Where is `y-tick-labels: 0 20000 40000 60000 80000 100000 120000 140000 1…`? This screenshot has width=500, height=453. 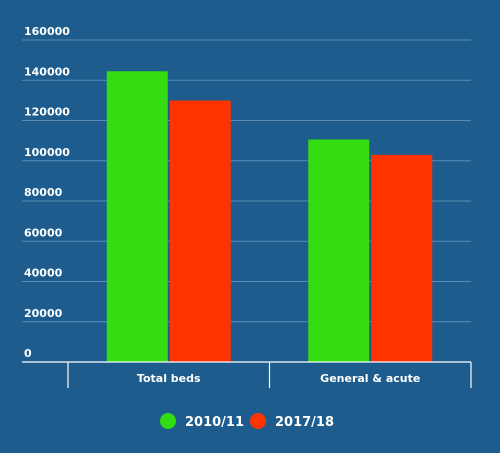
y-tick-labels: 0 20000 40000 60000 80000 100000 120000 140000 1… is located at coordinates (47, 192).